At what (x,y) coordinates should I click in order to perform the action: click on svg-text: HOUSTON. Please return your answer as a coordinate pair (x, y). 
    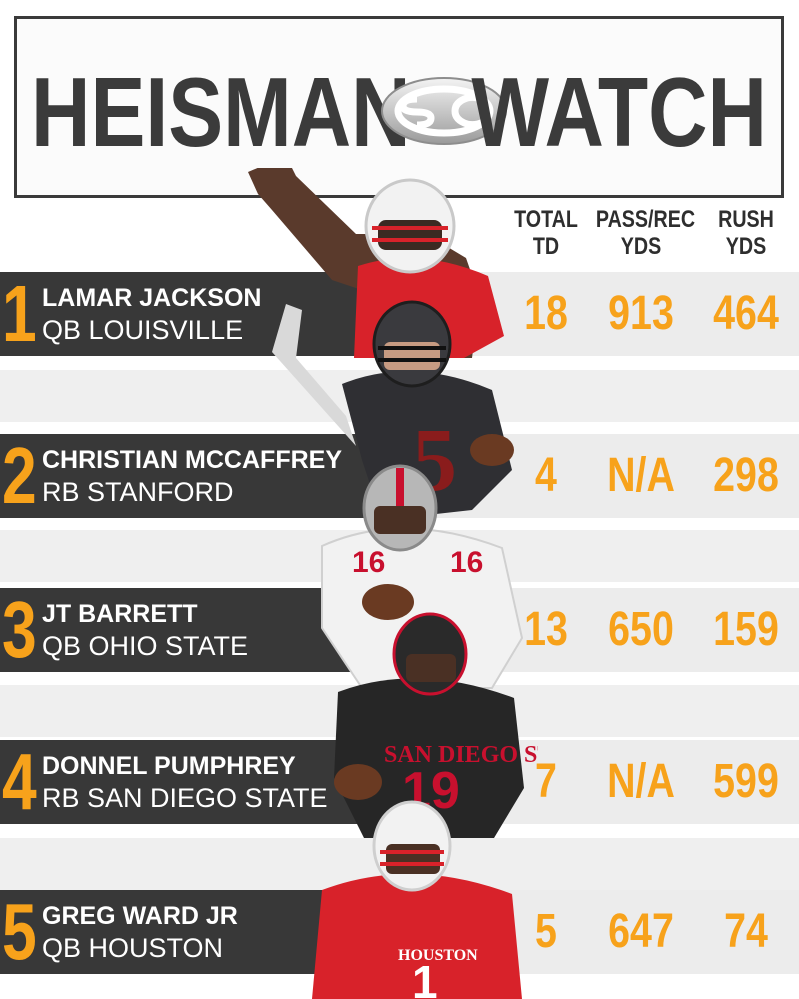
    Looking at the image, I should click on (438, 955).